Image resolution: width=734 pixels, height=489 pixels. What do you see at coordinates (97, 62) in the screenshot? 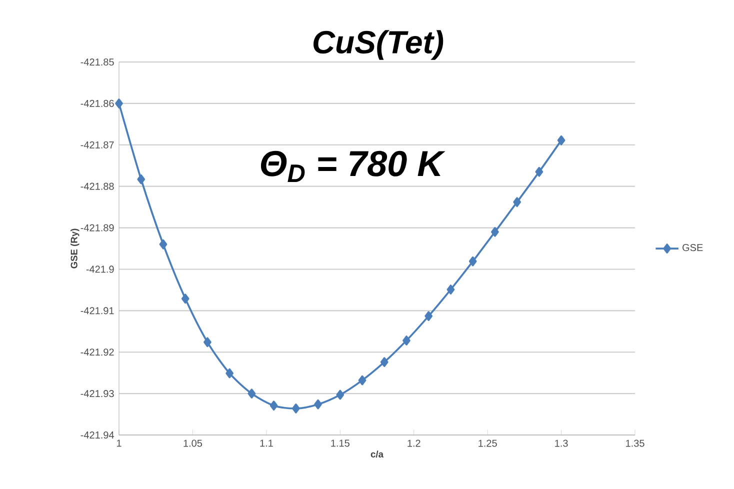
I see `y-tick-label: -421.85` at bounding box center [97, 62].